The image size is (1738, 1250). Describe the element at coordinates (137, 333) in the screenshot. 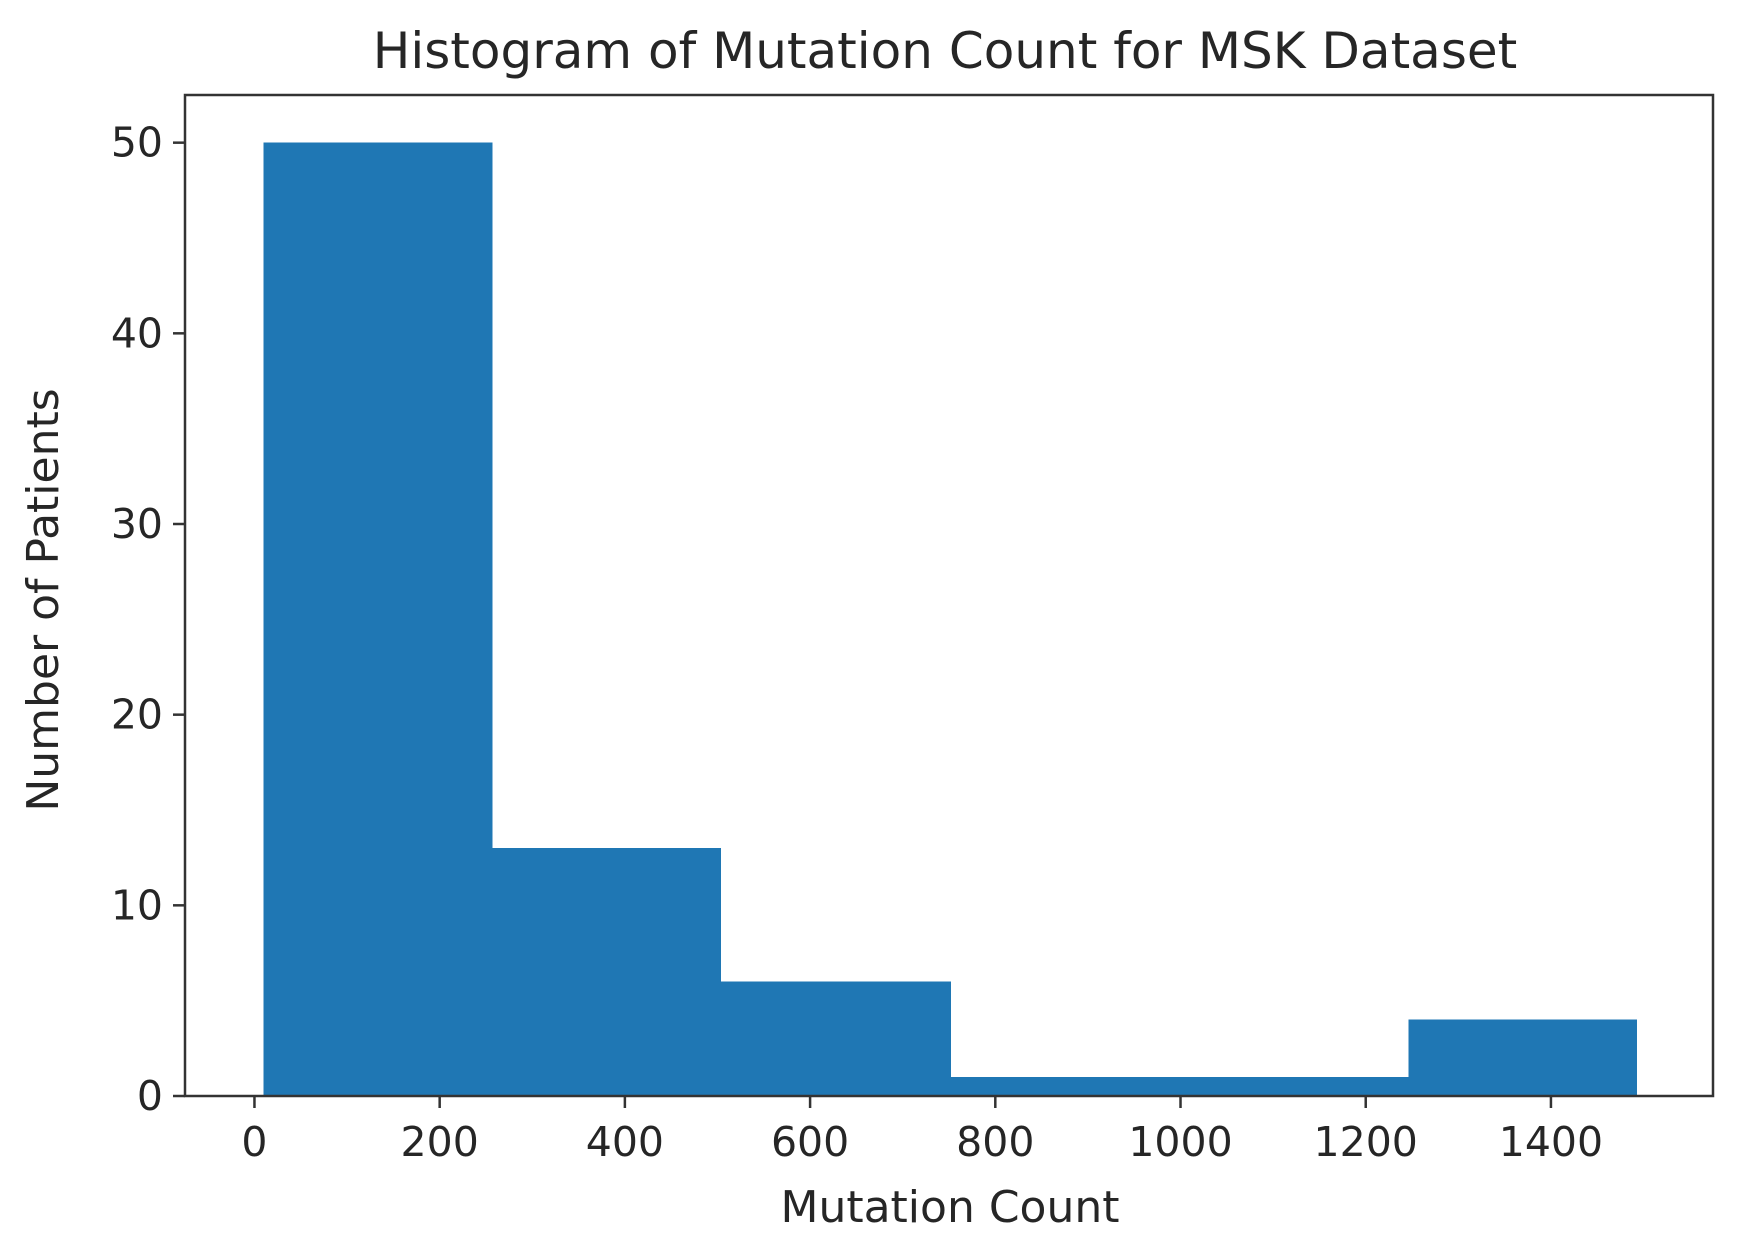

I see `y-tick-label: 40` at that location.